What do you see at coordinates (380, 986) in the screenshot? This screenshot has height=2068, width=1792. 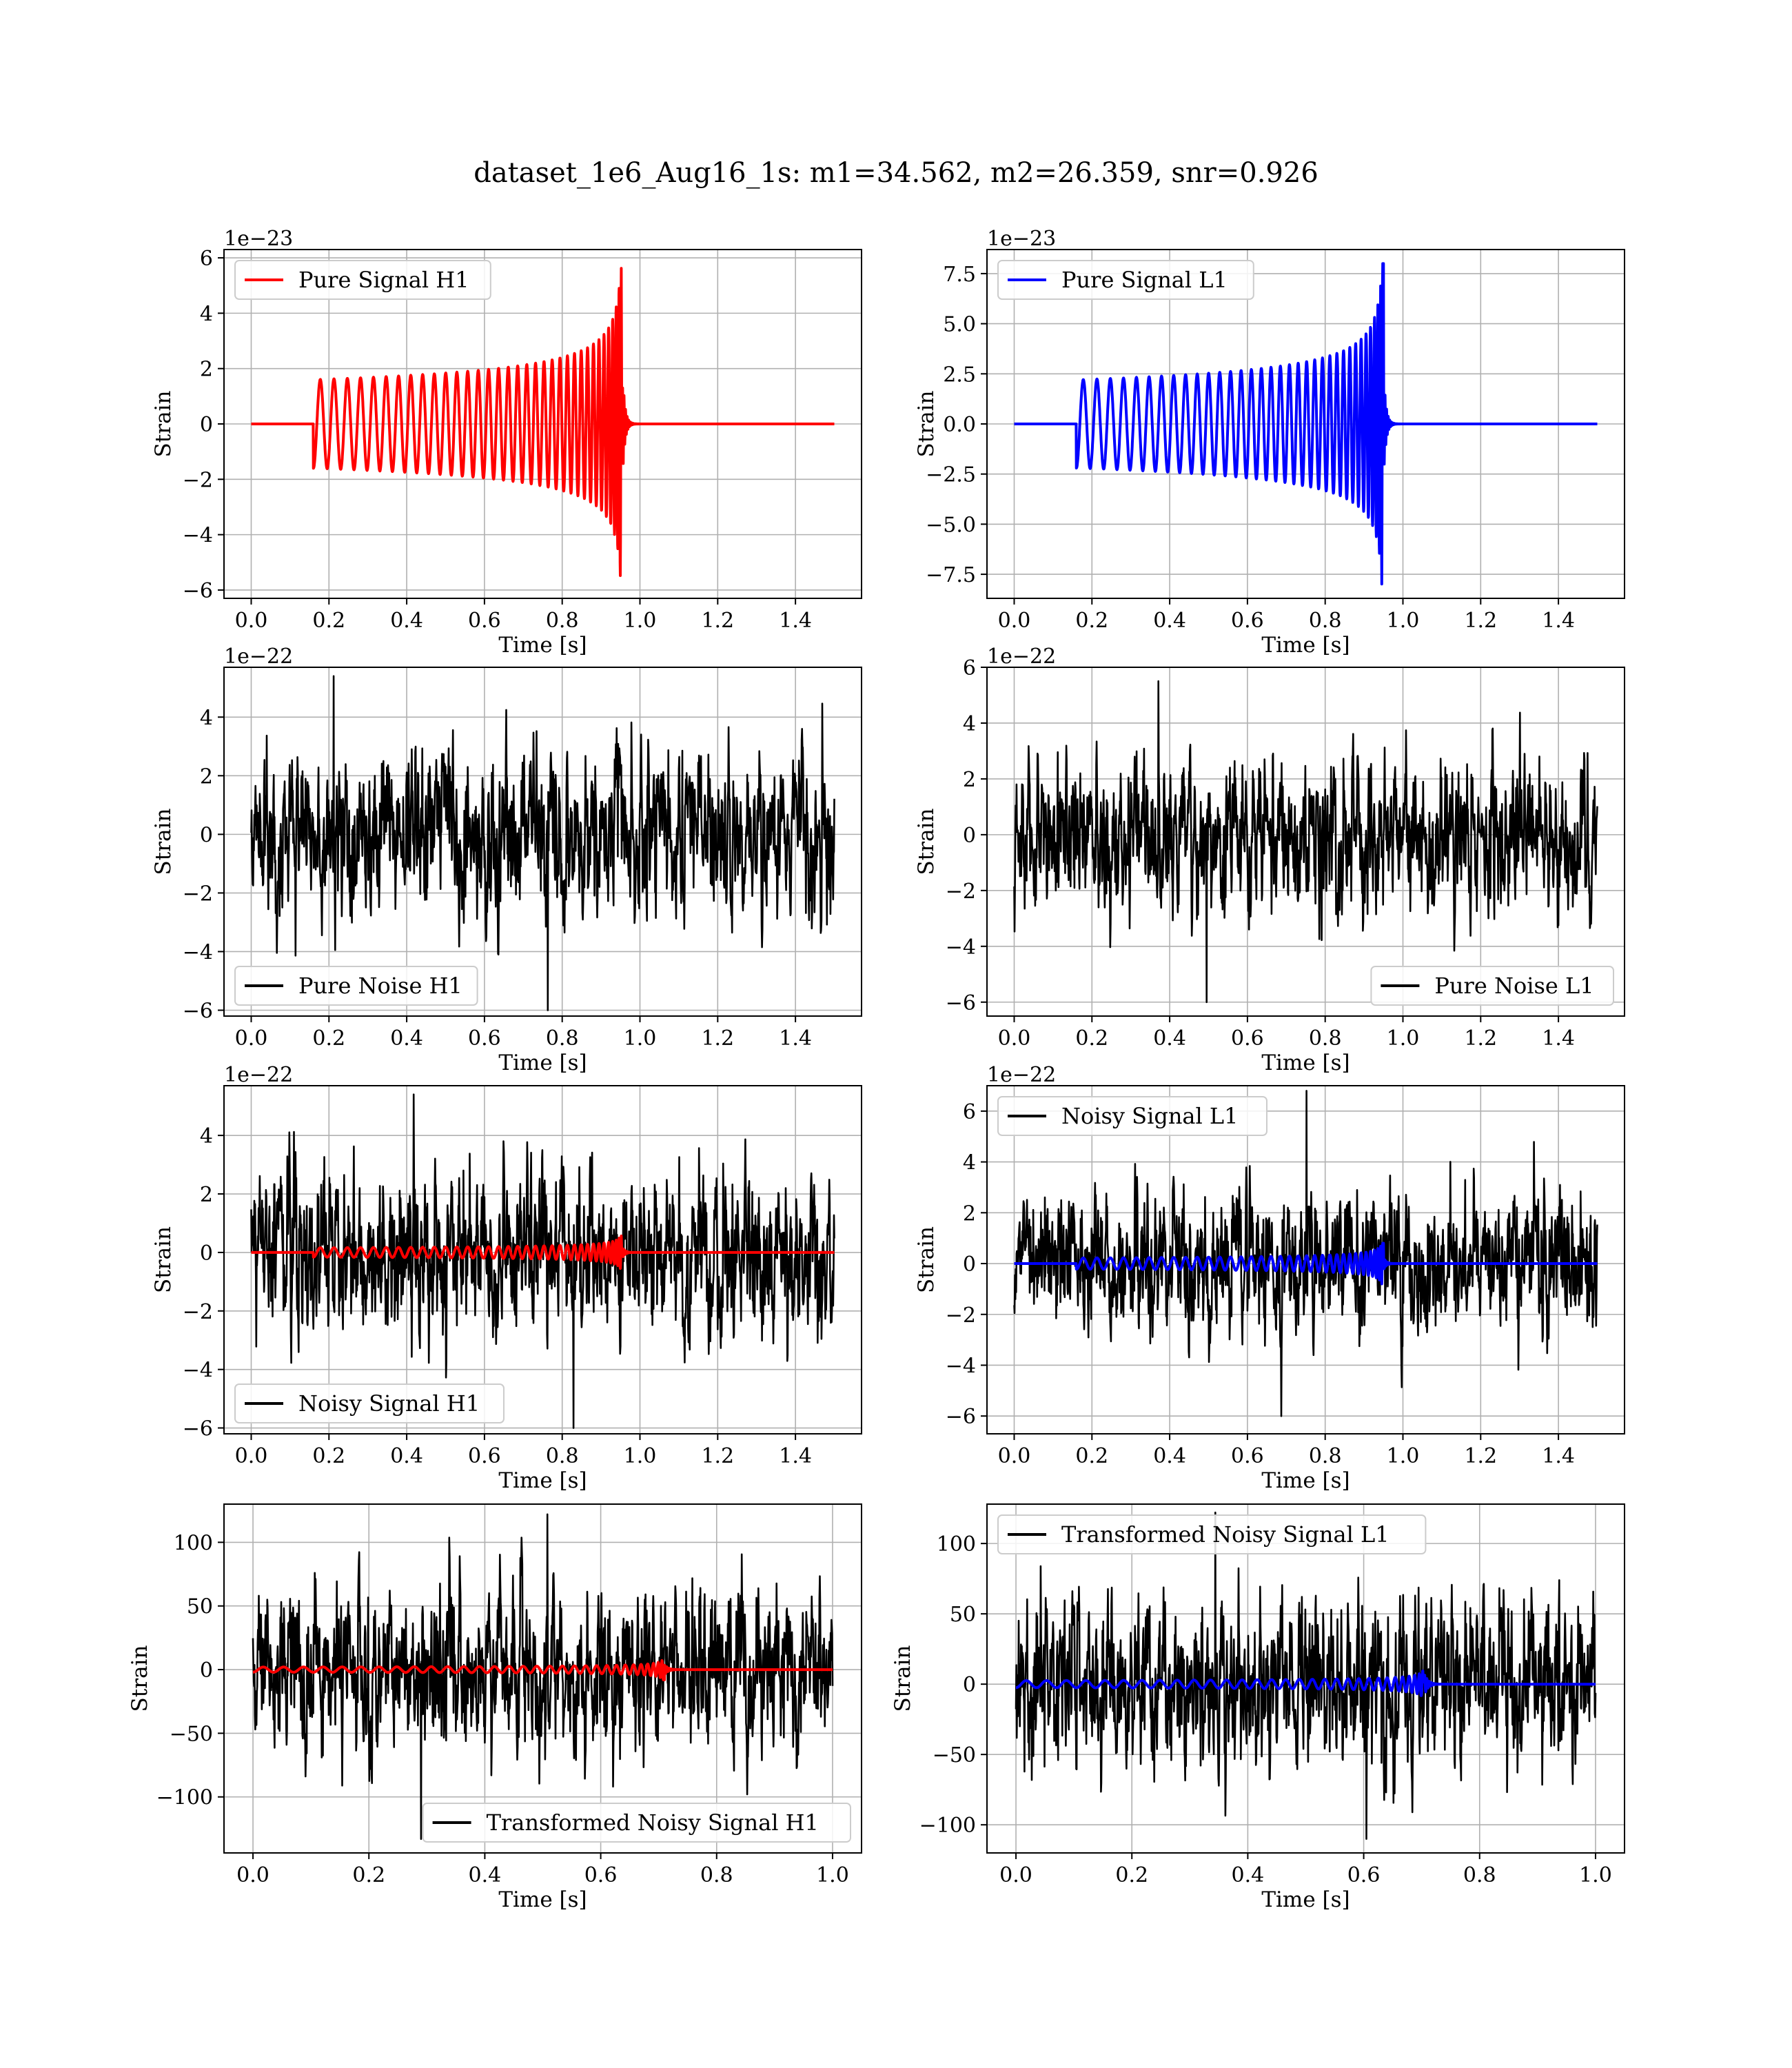 I see `legend-label: Pure Noise H1` at bounding box center [380, 986].